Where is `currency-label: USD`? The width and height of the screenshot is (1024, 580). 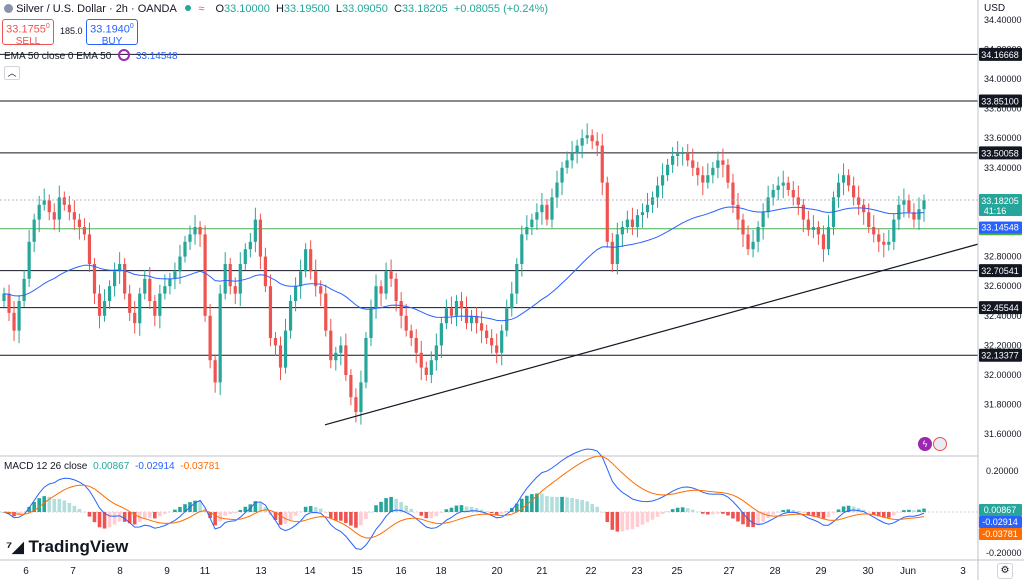 currency-label: USD is located at coordinates (995, 8).